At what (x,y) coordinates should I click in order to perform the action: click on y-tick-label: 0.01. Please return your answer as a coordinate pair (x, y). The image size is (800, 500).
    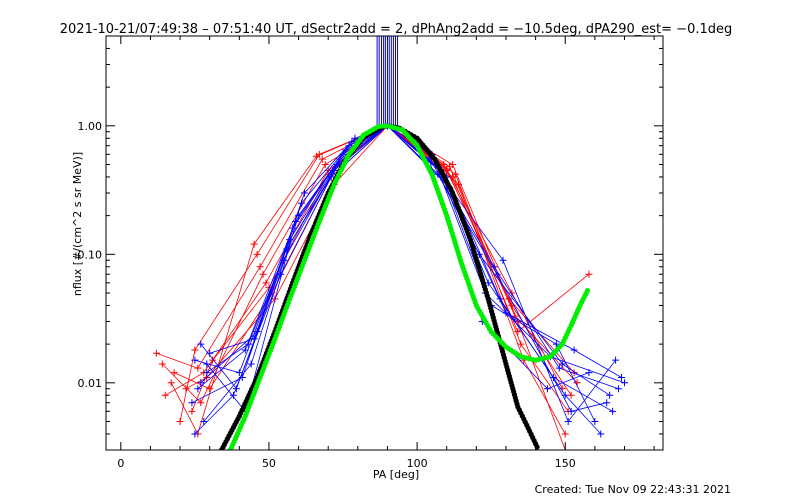
    Looking at the image, I should click on (90, 383).